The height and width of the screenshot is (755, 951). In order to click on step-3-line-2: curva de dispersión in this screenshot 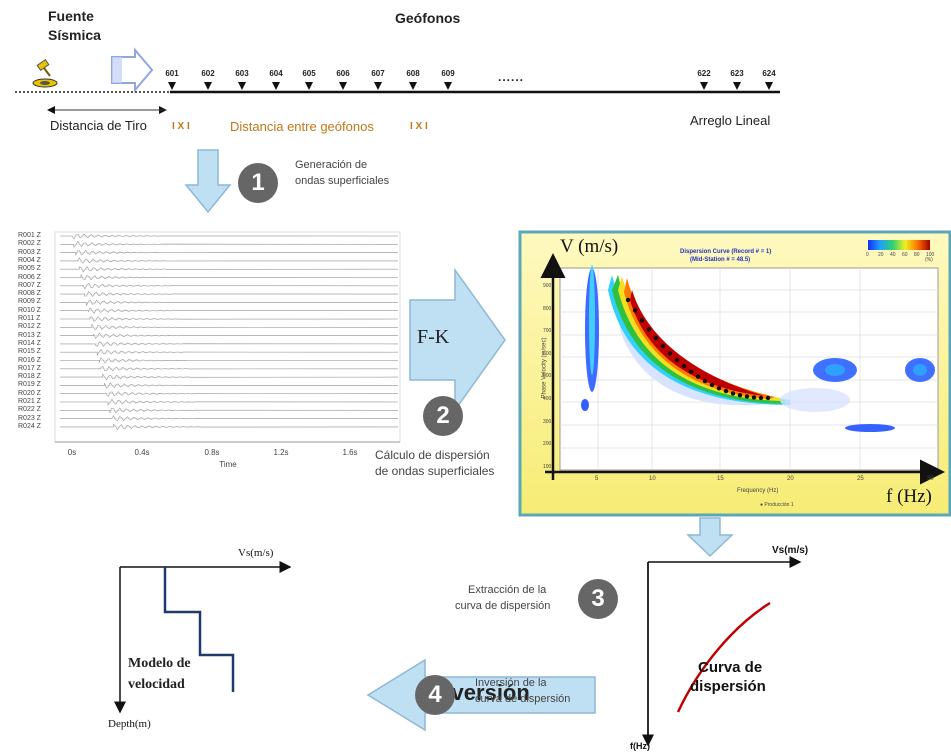, I will do `click(503, 606)`.